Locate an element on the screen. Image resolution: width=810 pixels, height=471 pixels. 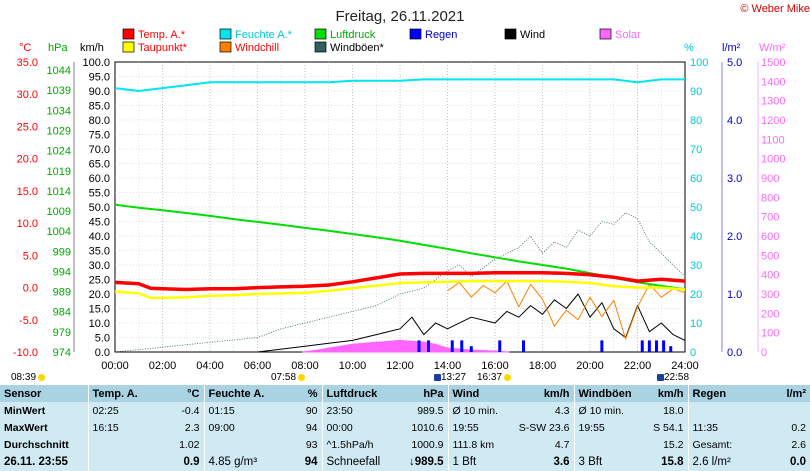
windchill-line is located at coordinates (566, 310).